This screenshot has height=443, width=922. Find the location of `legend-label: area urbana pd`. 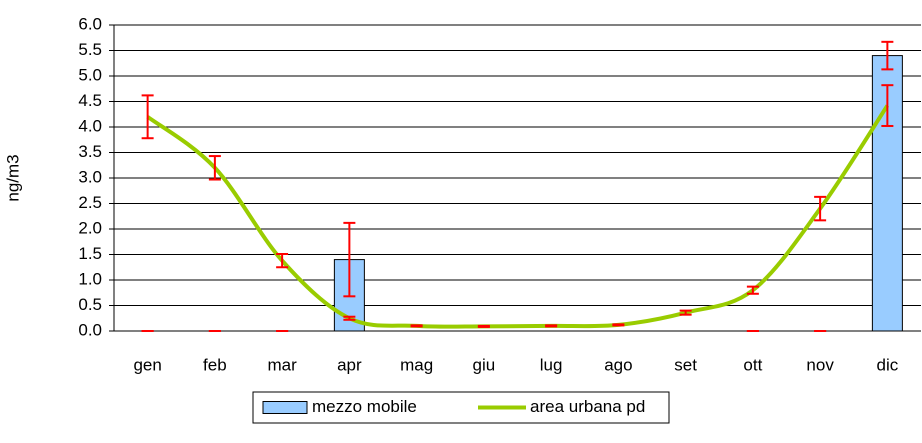

legend-label: area urbana pd is located at coordinates (587, 406).